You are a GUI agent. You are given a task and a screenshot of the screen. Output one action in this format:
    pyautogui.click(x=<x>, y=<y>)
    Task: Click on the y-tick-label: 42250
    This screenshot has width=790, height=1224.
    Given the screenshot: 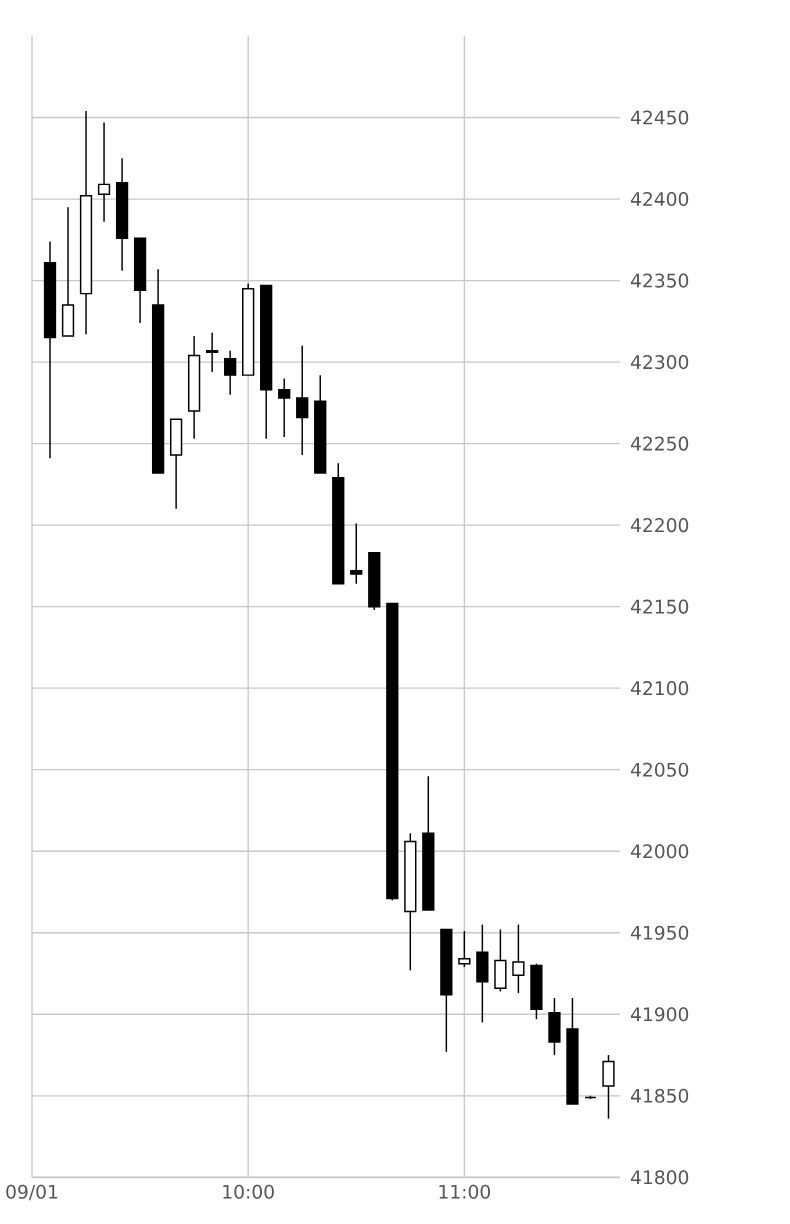 What is the action you would take?
    pyautogui.click(x=659, y=443)
    